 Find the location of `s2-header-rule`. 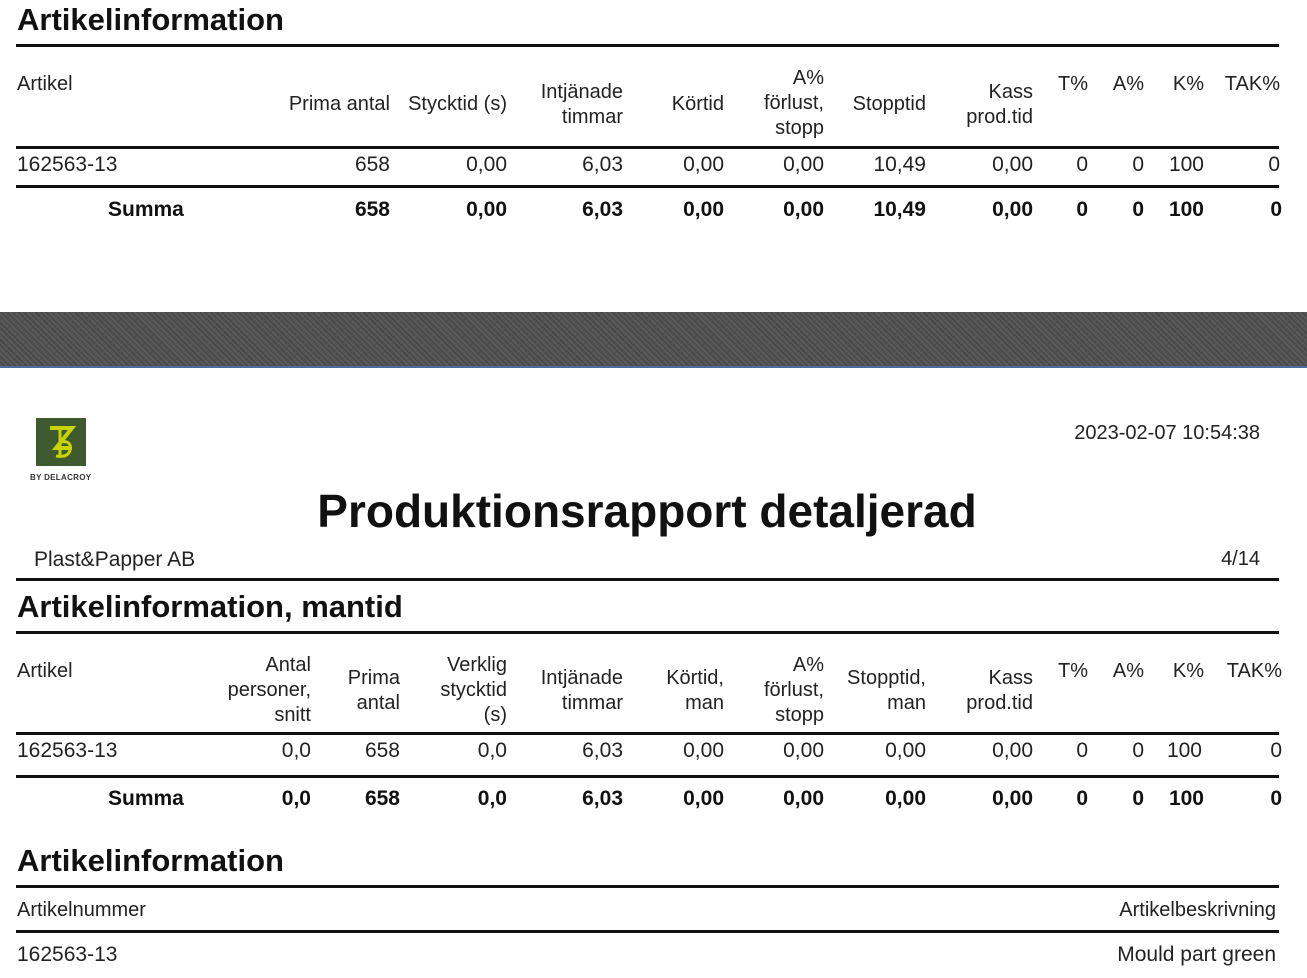

s2-header-rule is located at coordinates (647, 733).